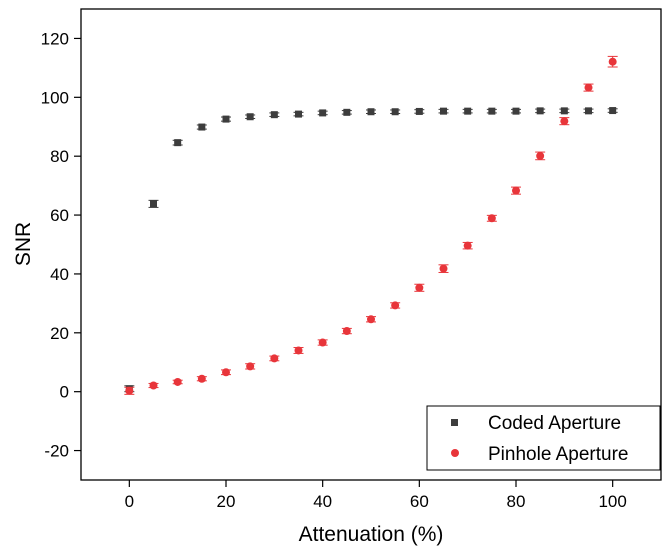  Describe the element at coordinates (454, 422) in the screenshot. I see `legend-marker-coded-aperture` at that location.